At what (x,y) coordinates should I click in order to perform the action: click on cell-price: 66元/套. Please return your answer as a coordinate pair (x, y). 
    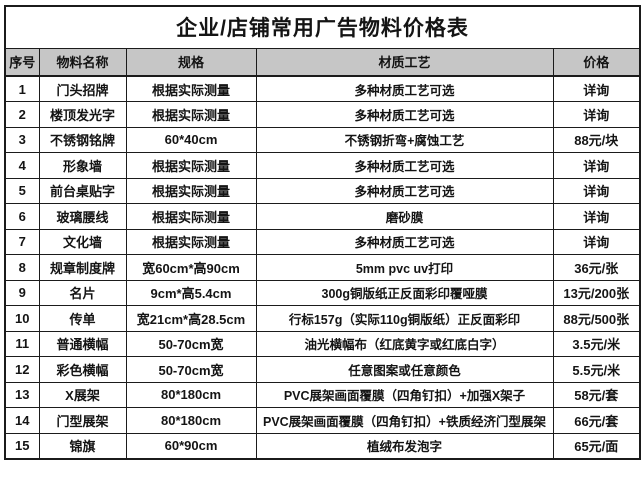
    Looking at the image, I should click on (596, 420).